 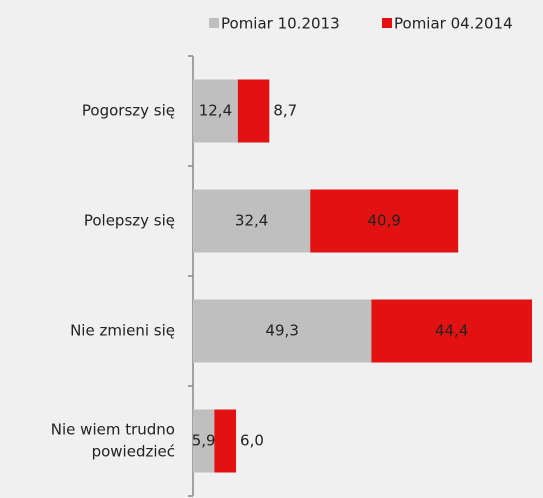 I want to click on category-label: Polepszy się, so click(x=129, y=221).